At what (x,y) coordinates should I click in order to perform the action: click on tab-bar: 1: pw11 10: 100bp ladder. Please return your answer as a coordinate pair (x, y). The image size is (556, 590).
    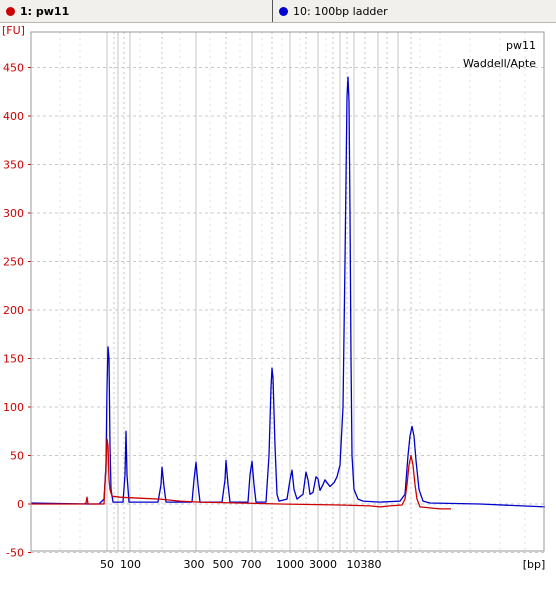
    Looking at the image, I should click on (278, 11).